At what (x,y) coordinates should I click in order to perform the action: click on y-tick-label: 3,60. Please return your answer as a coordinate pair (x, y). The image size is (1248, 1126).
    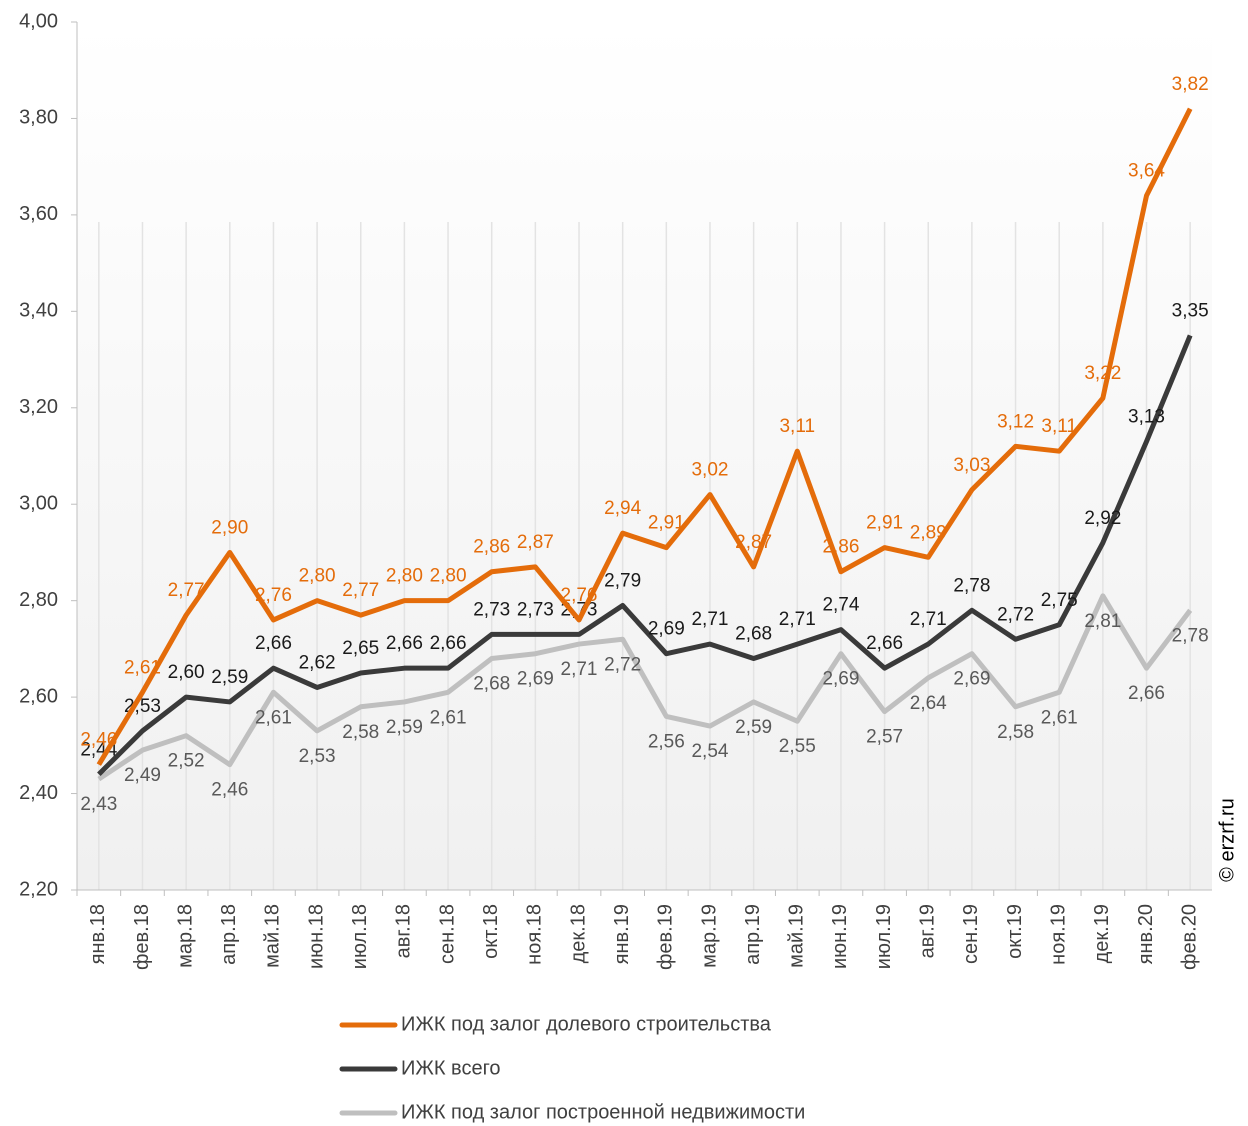
    Looking at the image, I should click on (38, 214).